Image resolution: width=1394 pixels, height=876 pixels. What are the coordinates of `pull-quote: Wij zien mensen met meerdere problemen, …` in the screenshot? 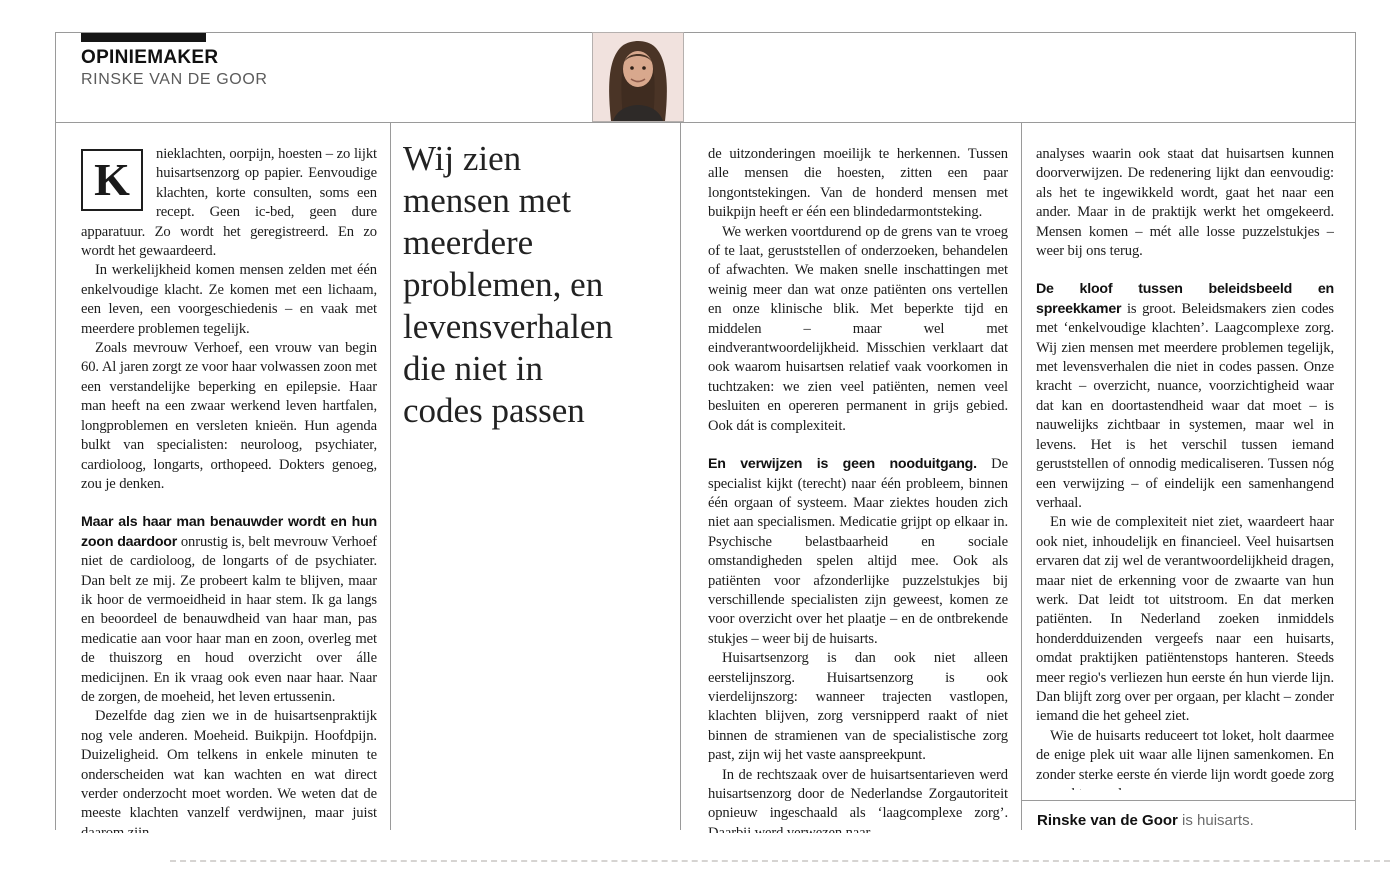 It's located at (508, 284).